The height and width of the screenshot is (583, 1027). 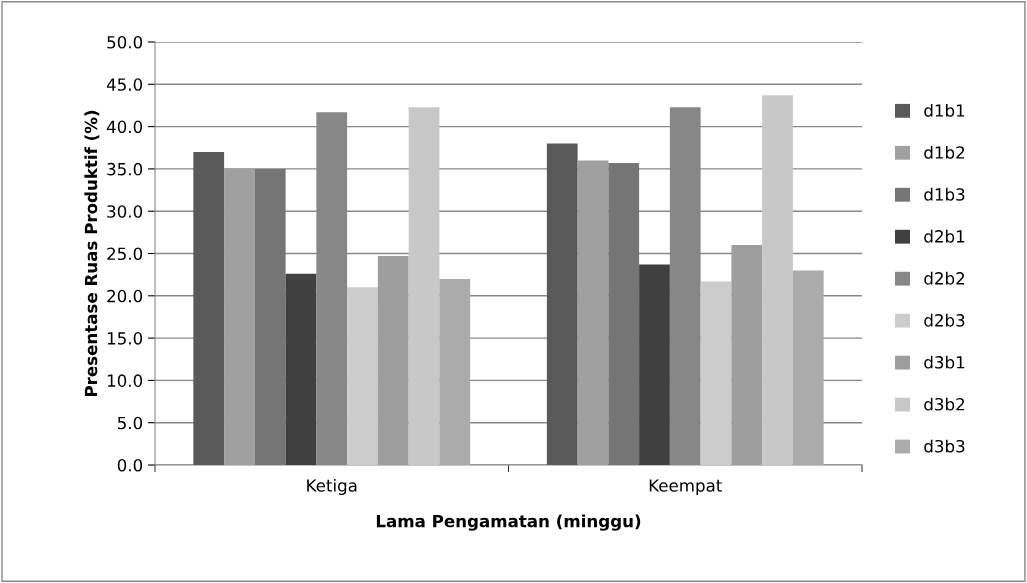 What do you see at coordinates (944, 404) in the screenshot?
I see `legend-label: d3b2` at bounding box center [944, 404].